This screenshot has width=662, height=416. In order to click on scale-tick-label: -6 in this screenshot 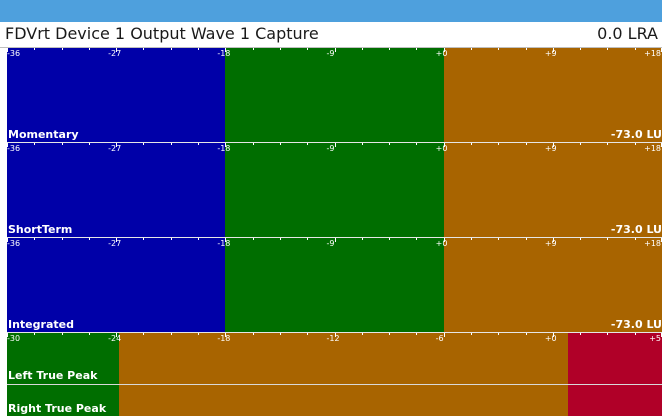, I will do `click(439, 338)`.